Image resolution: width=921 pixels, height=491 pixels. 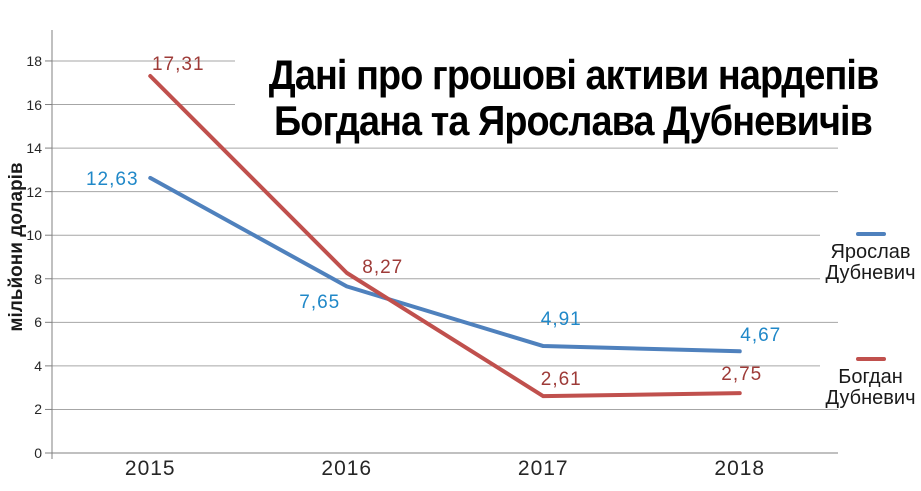 I want to click on y-tick-label: 12, so click(x=34, y=191).